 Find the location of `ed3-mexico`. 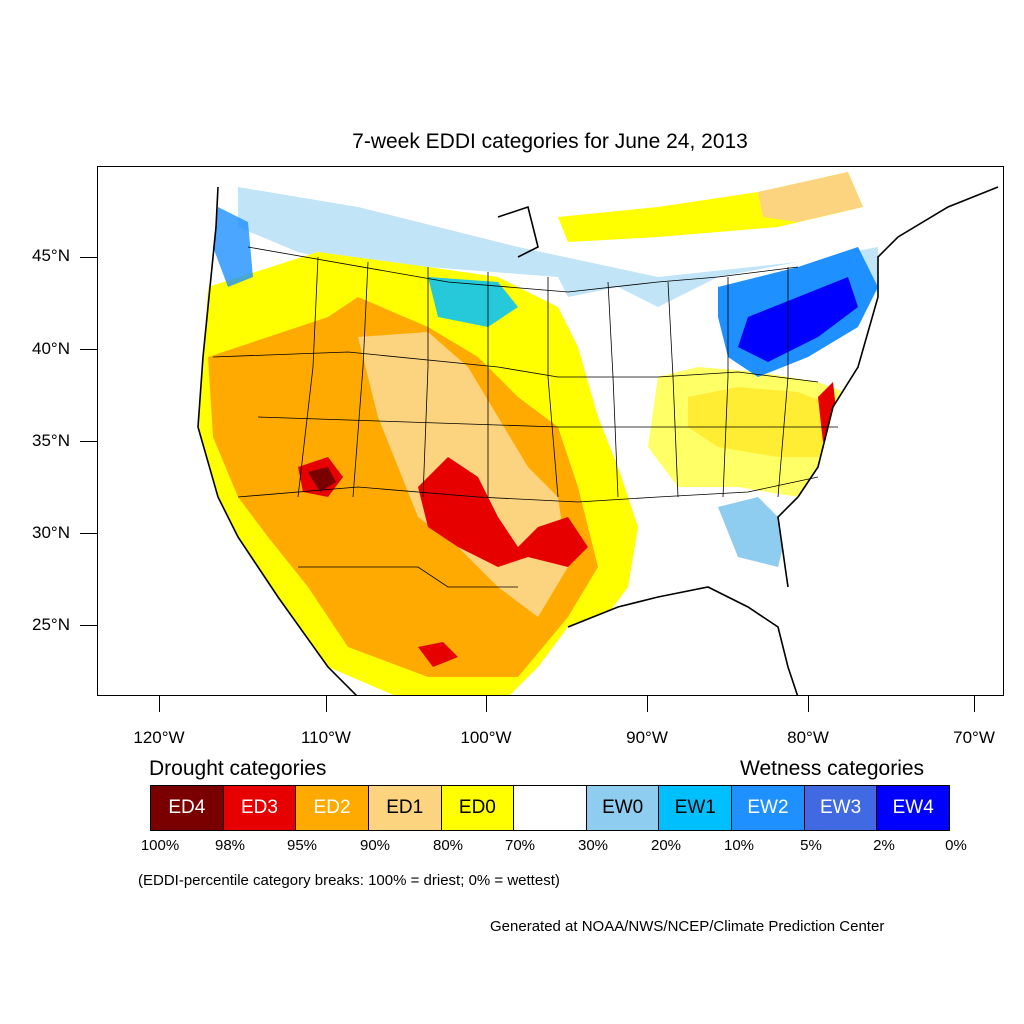

ed3-mexico is located at coordinates (438, 654).